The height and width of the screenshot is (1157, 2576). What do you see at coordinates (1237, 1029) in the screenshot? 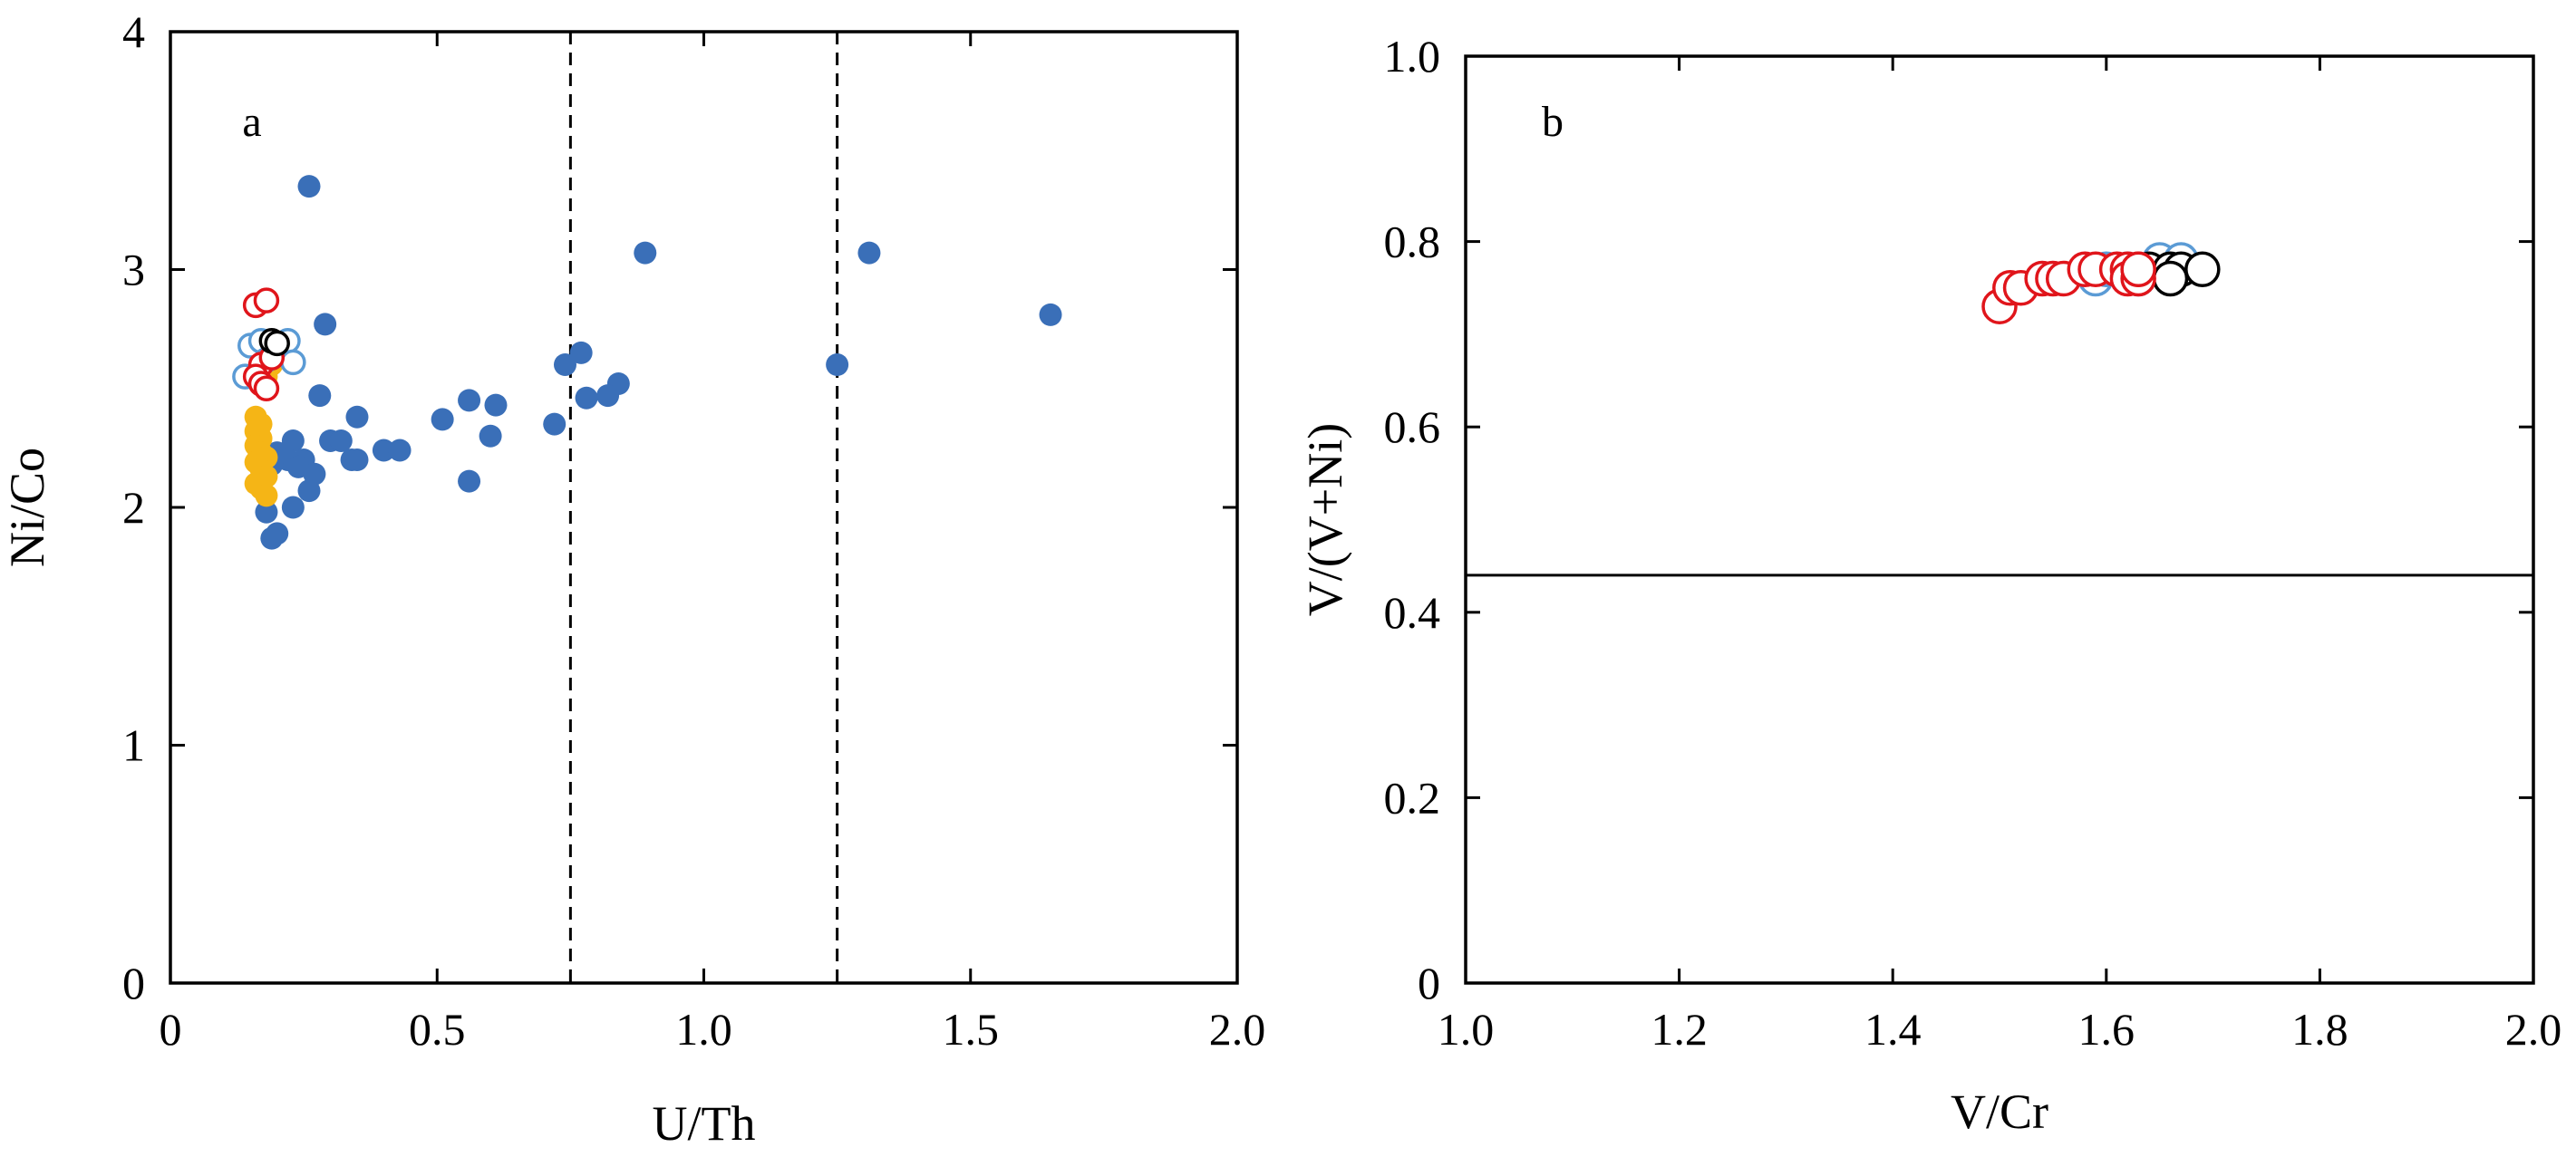
I see `panel-a-x-tick-label-5: 2.0` at bounding box center [1237, 1029].